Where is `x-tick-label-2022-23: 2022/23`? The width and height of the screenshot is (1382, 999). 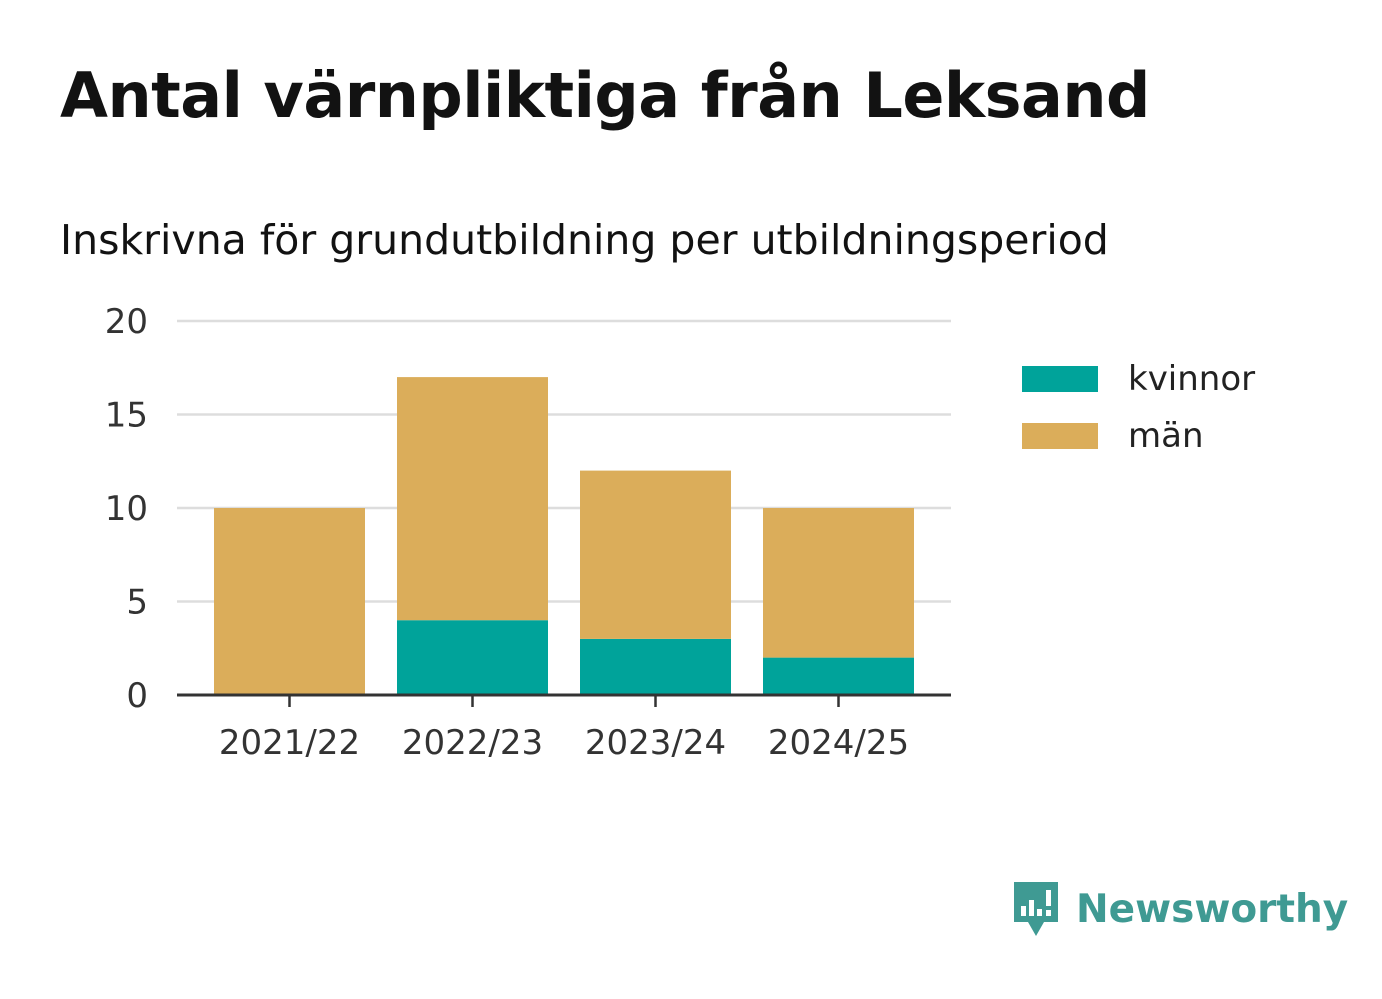 x-tick-label-2022-23: 2022/23 is located at coordinates (472, 743).